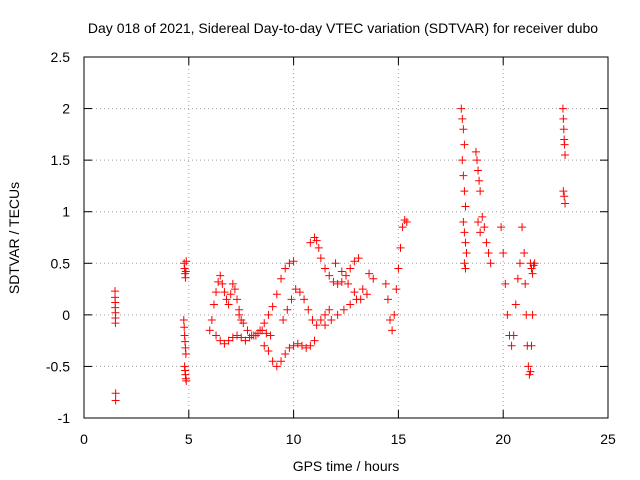 The image size is (640, 480). I want to click on y-tick-label: 2, so click(66, 109).